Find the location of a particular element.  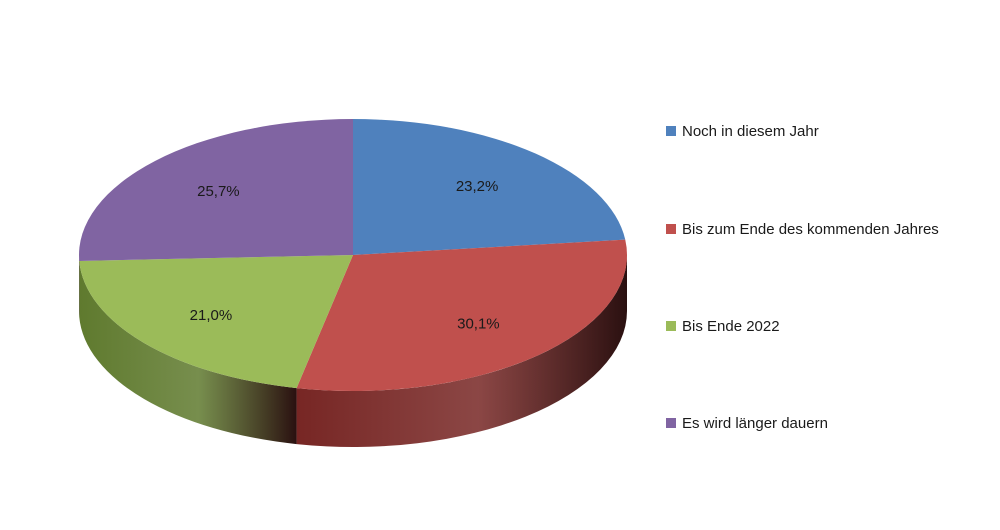

data-labels: 23,2% 30,1% 21,0% 25,7% is located at coordinates (345, 255).